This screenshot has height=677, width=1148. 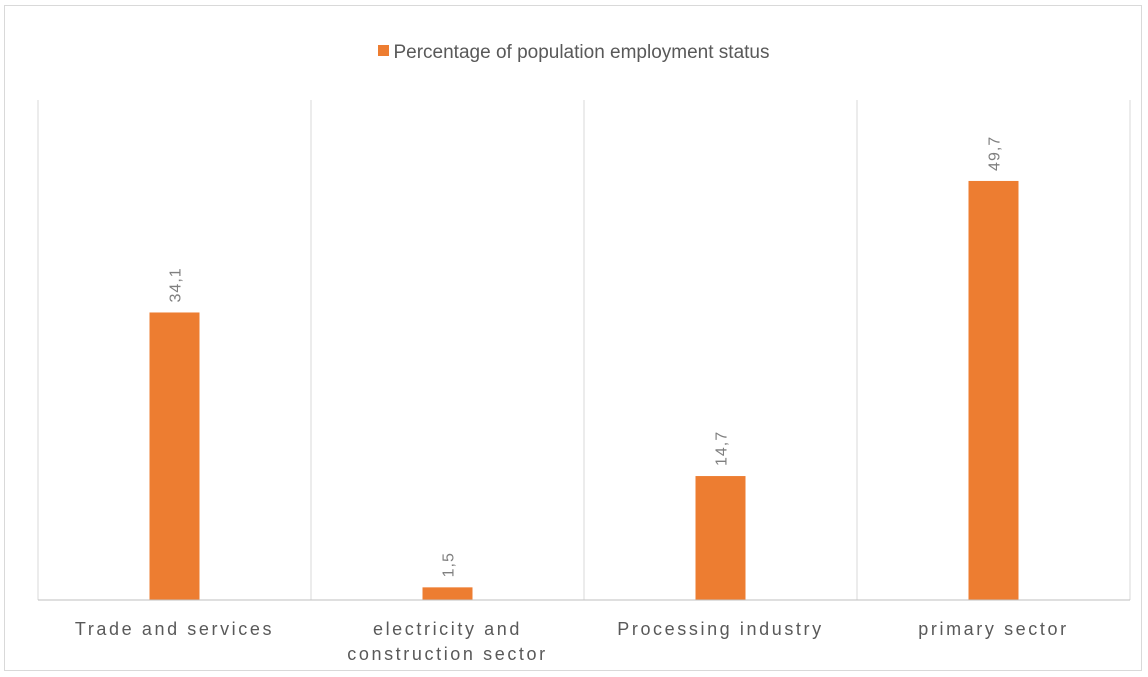 What do you see at coordinates (993, 629) in the screenshot?
I see `category-label-primary-sector: primary sector` at bounding box center [993, 629].